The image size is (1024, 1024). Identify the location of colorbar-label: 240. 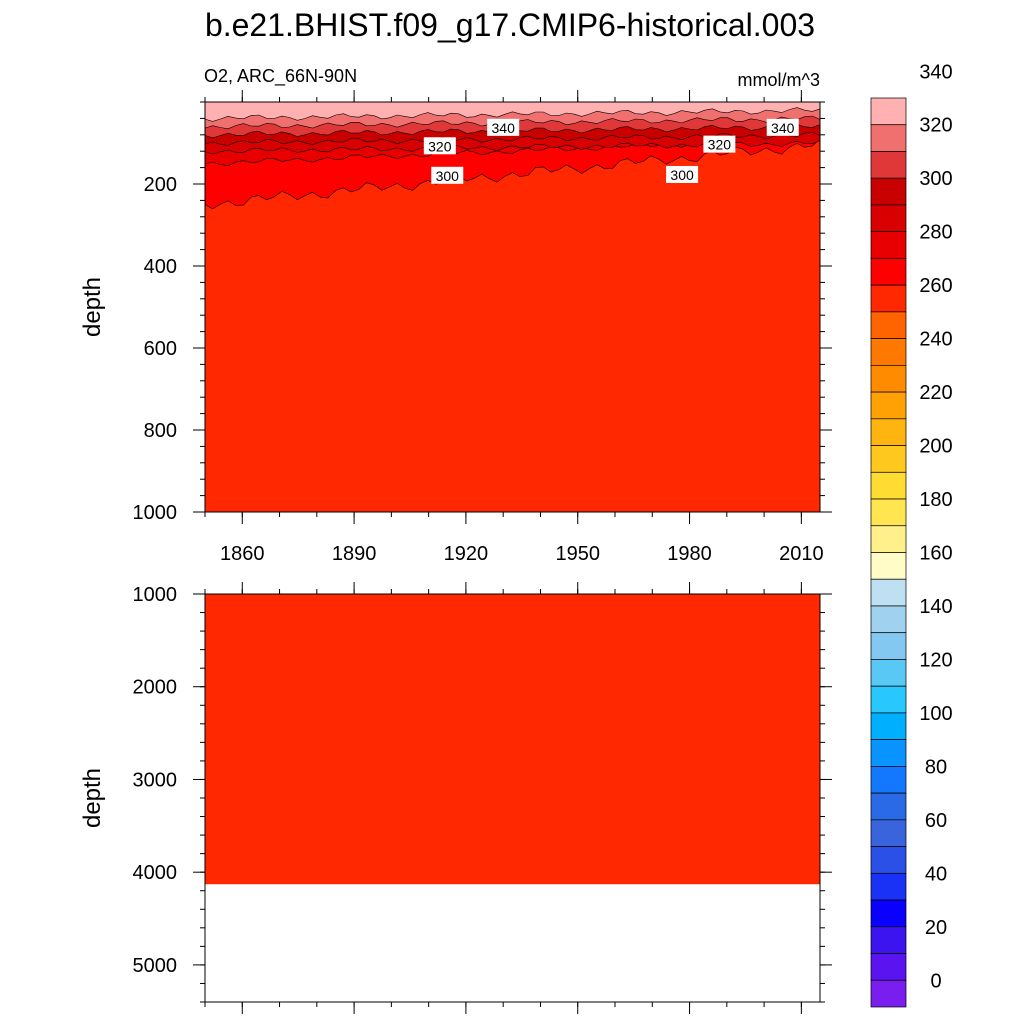
(935, 340).